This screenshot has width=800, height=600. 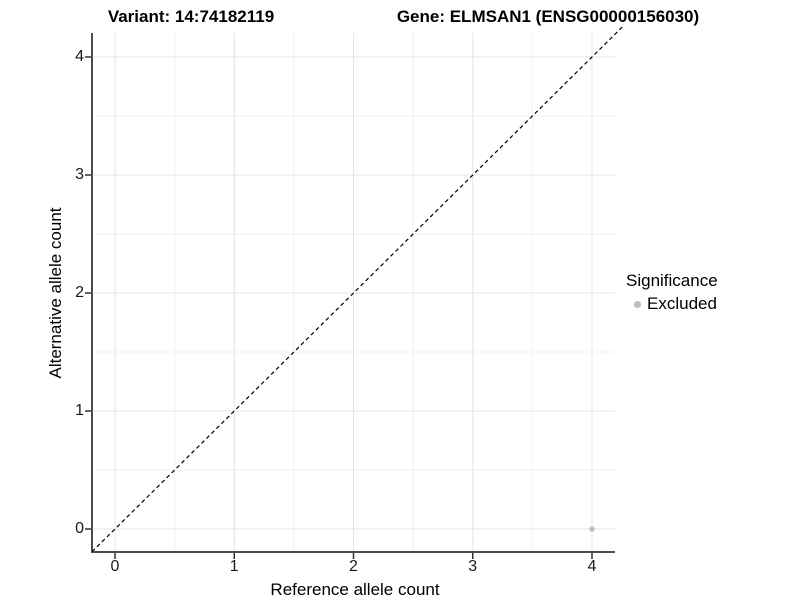 I want to click on legend-title: Significance, so click(x=672, y=280).